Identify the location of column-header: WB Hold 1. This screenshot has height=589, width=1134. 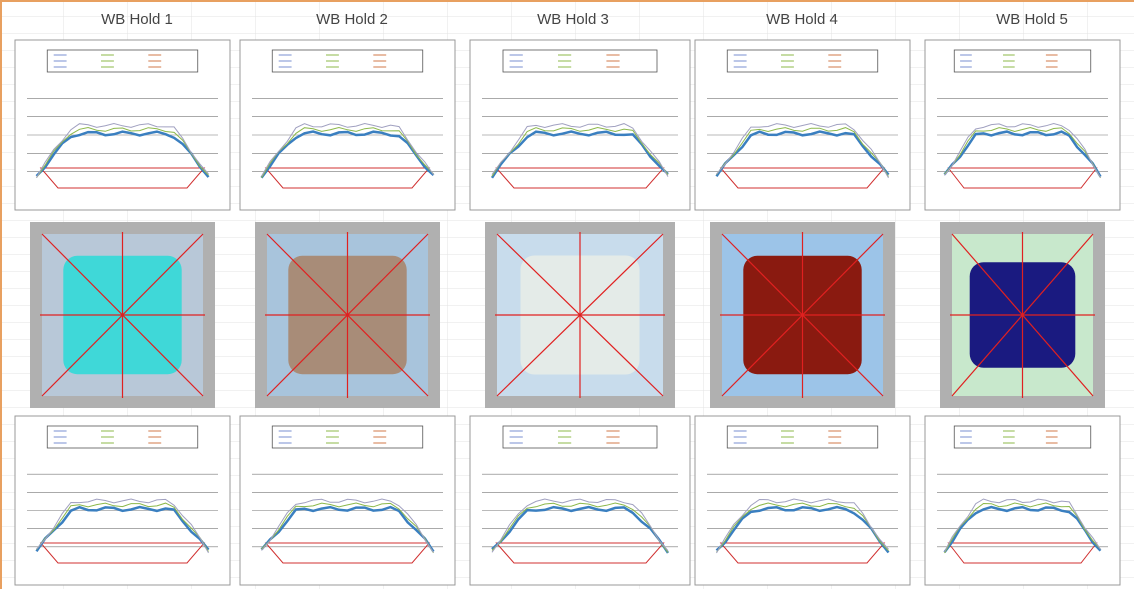
(137, 19).